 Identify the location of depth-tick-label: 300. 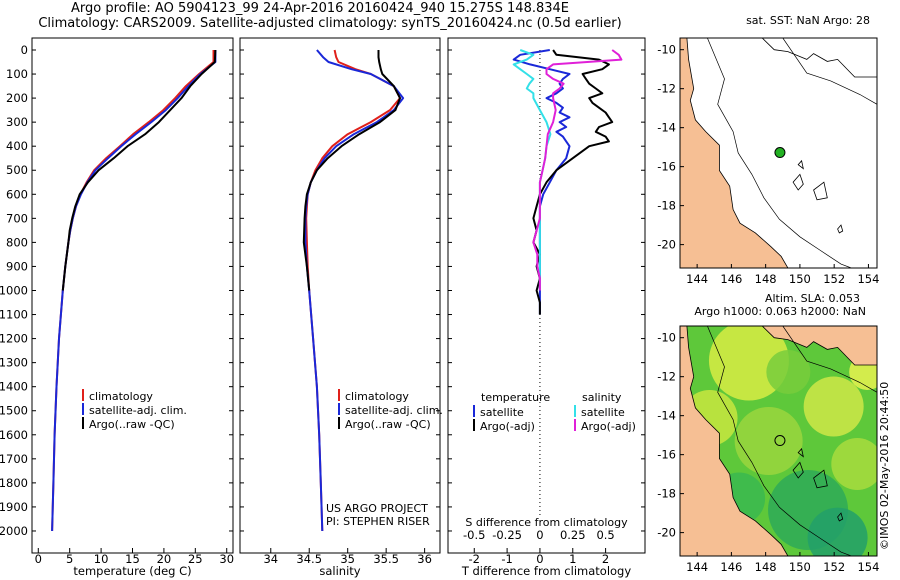
(17, 122).